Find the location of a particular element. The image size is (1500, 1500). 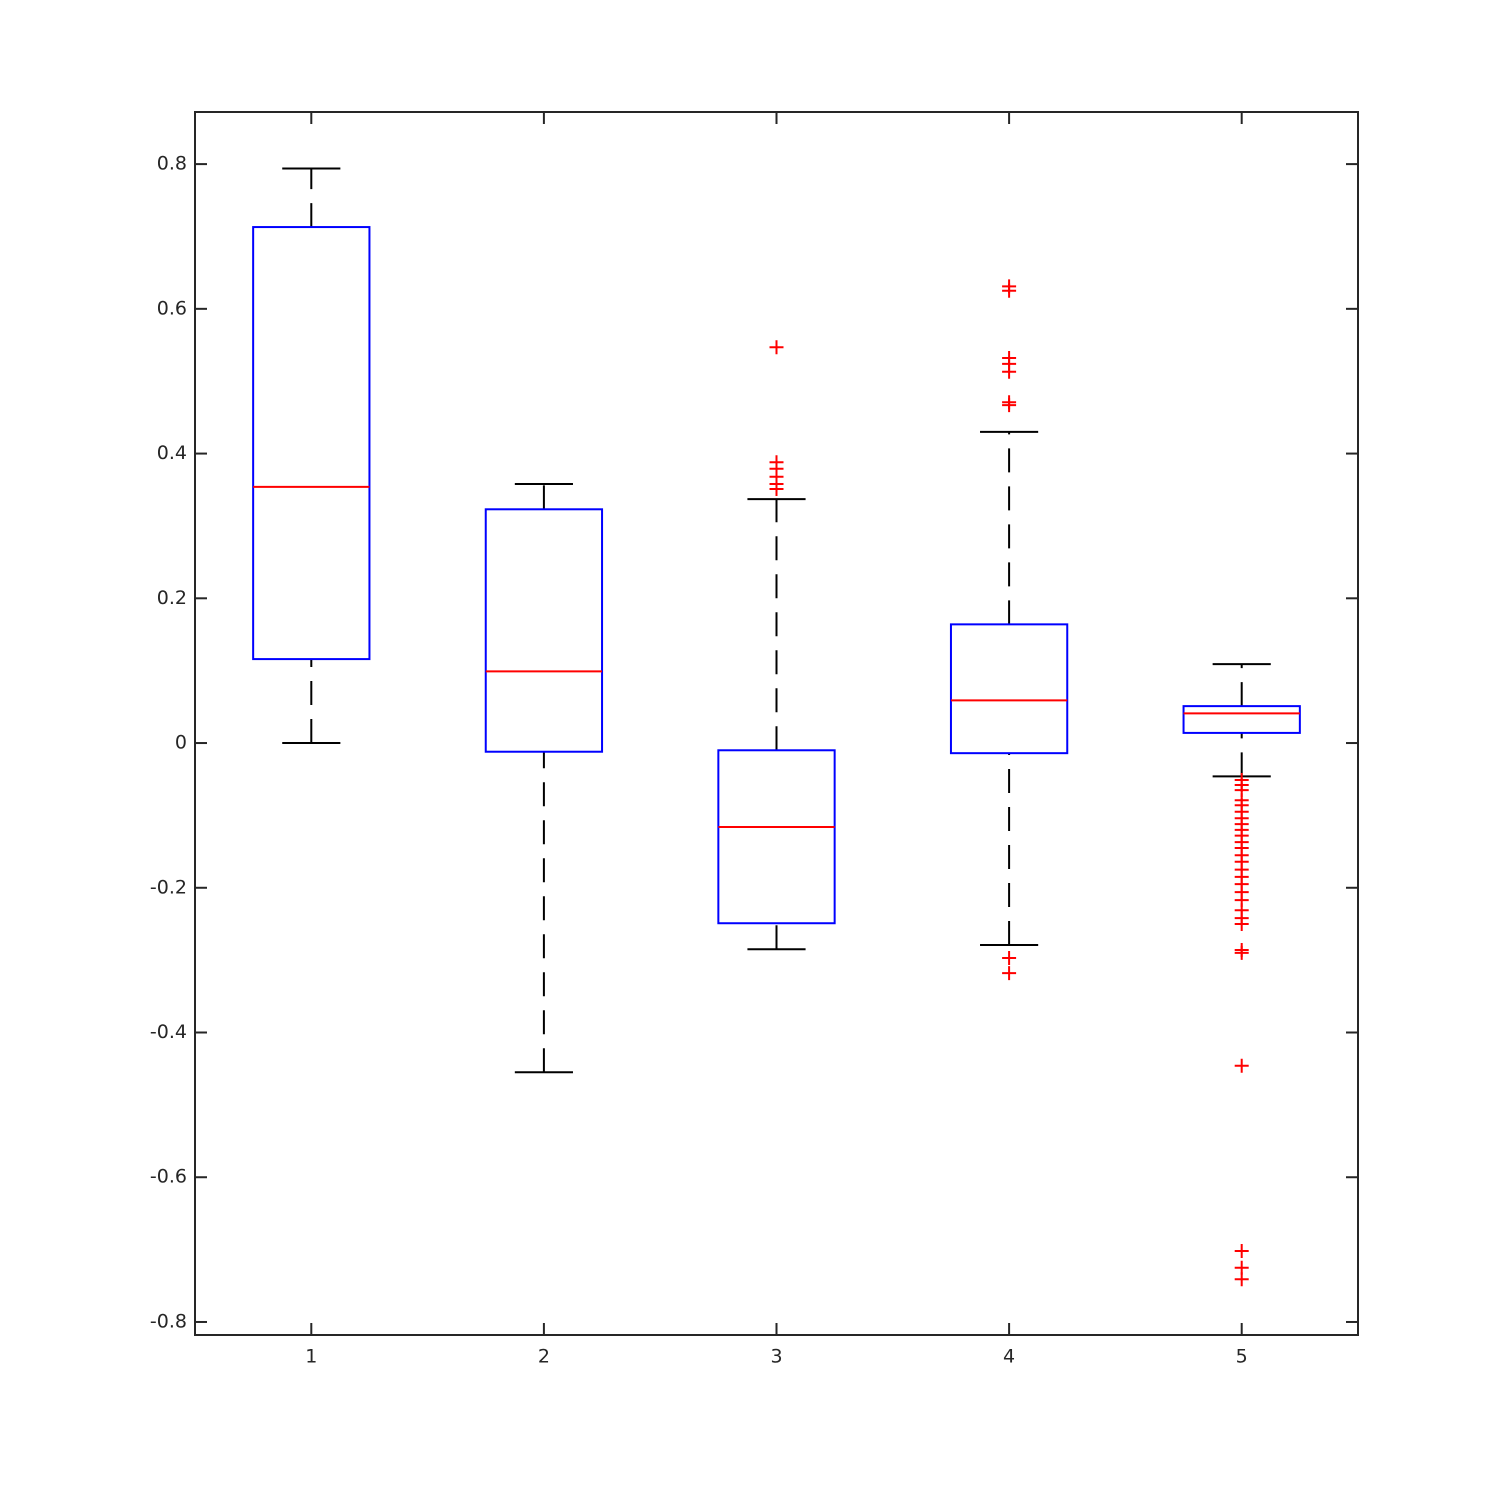

y-tick-label: 0.8 is located at coordinates (172, 164).